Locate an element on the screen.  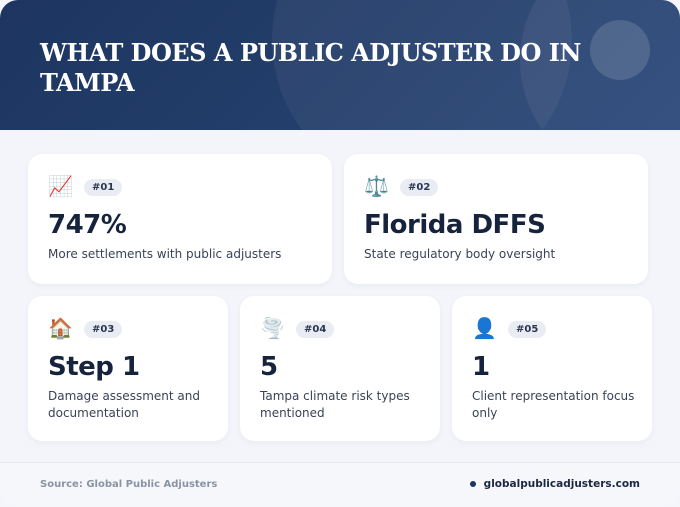
stat-description: State regulatory body oversight is located at coordinates (460, 254).